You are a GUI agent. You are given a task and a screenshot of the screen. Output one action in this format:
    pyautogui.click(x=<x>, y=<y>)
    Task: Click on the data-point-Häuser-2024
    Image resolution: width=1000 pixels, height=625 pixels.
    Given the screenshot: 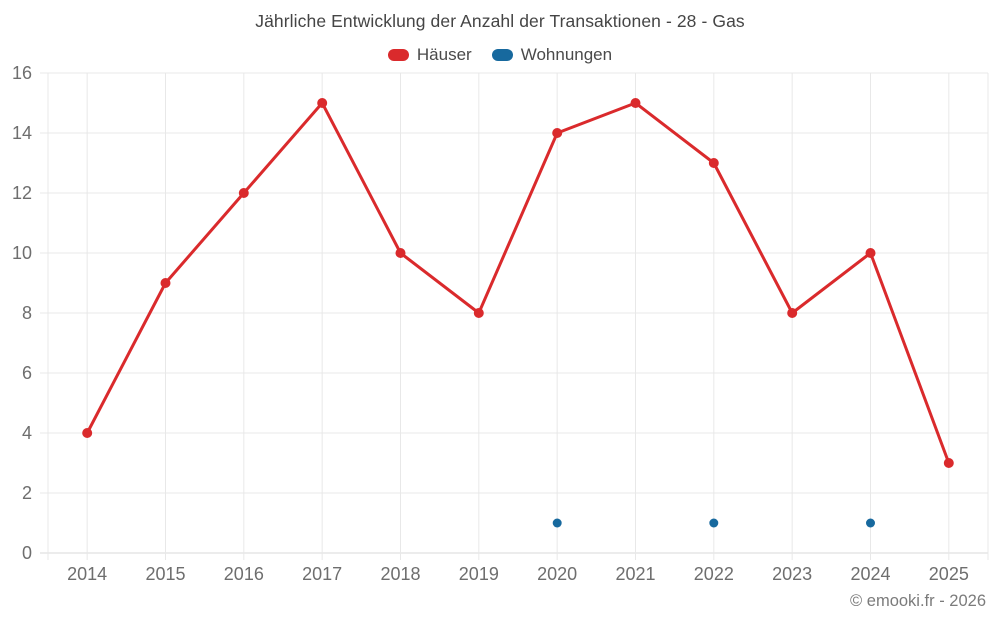 What is the action you would take?
    pyautogui.click(x=870, y=253)
    